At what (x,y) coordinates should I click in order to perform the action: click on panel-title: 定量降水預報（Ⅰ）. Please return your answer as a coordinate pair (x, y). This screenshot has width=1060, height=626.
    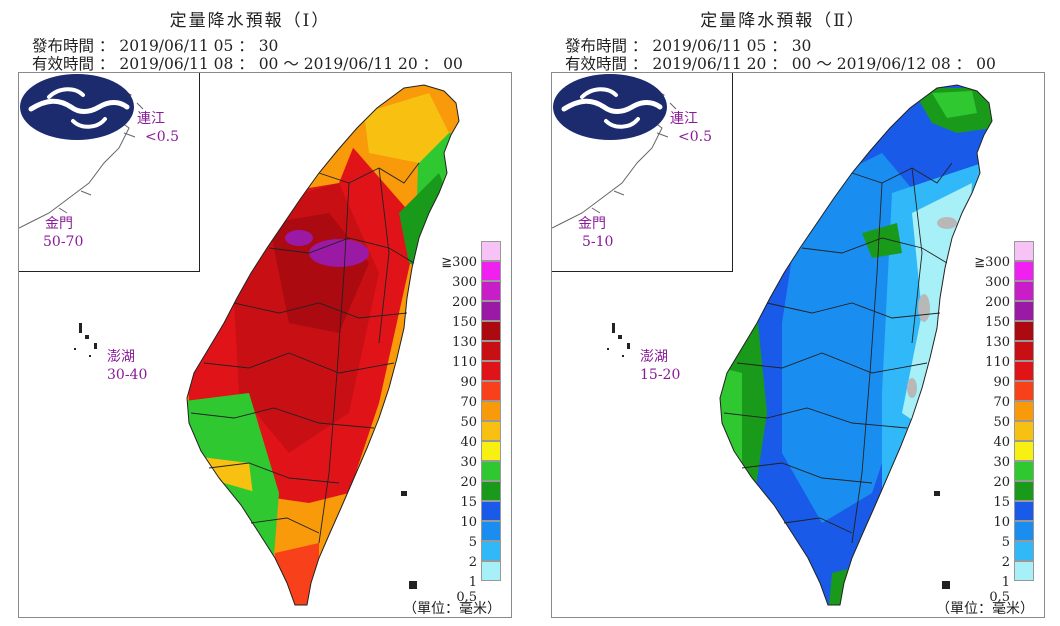
    Looking at the image, I should click on (250, 21).